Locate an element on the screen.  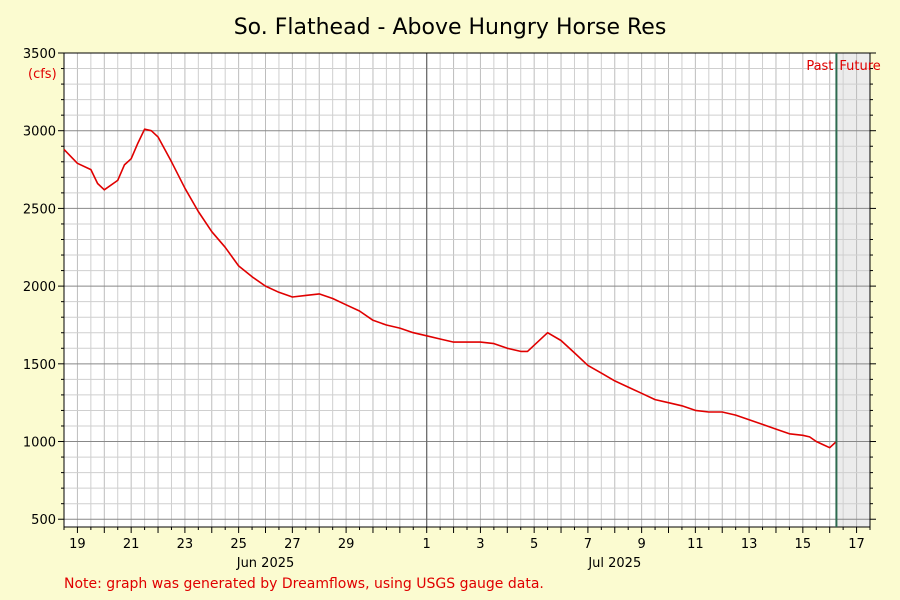
x-tick-label: 23 is located at coordinates (185, 544).